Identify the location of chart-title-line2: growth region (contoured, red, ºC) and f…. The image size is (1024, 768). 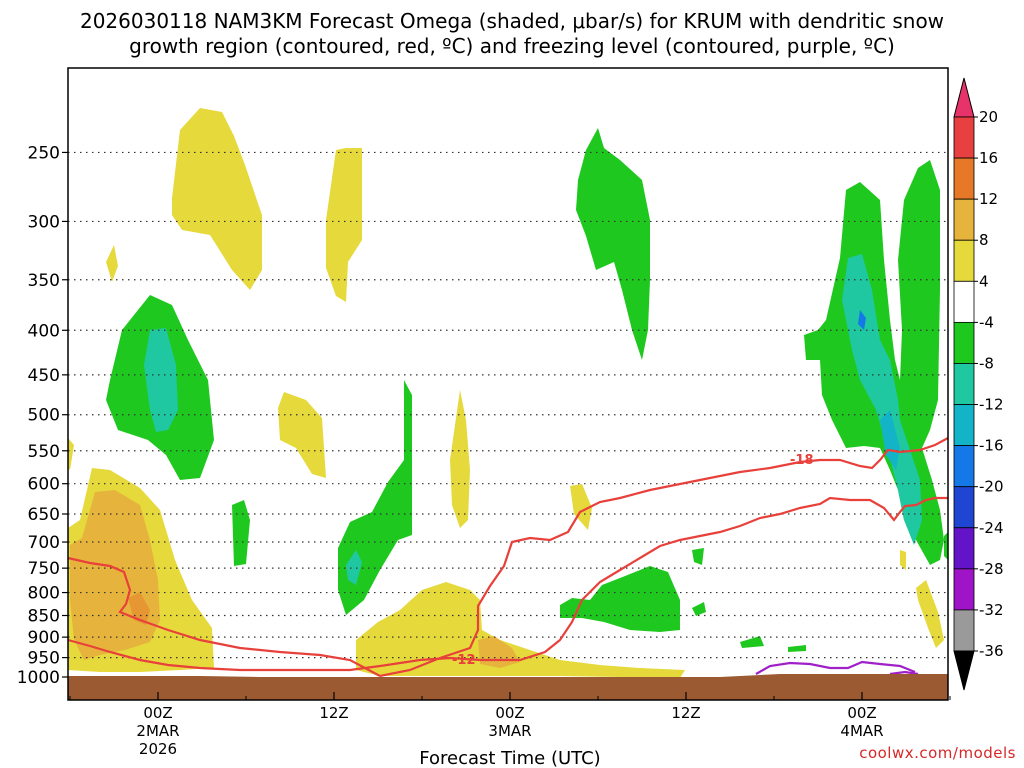
(512, 46).